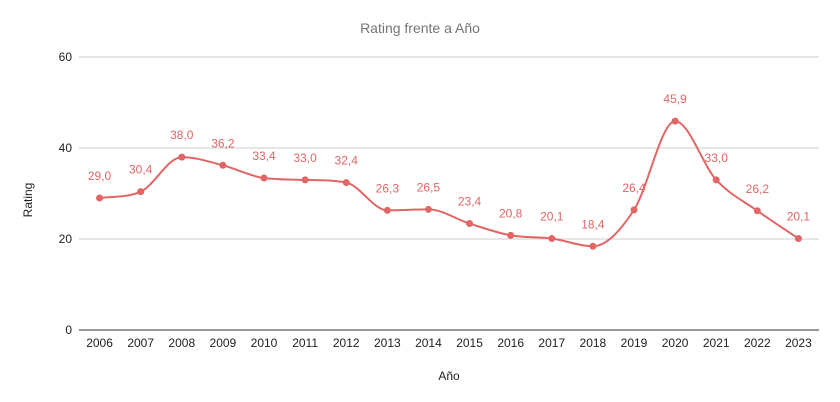 The height and width of the screenshot is (402, 840). Describe the element at coordinates (634, 188) in the screenshot. I see `data-label: 26,4` at that location.